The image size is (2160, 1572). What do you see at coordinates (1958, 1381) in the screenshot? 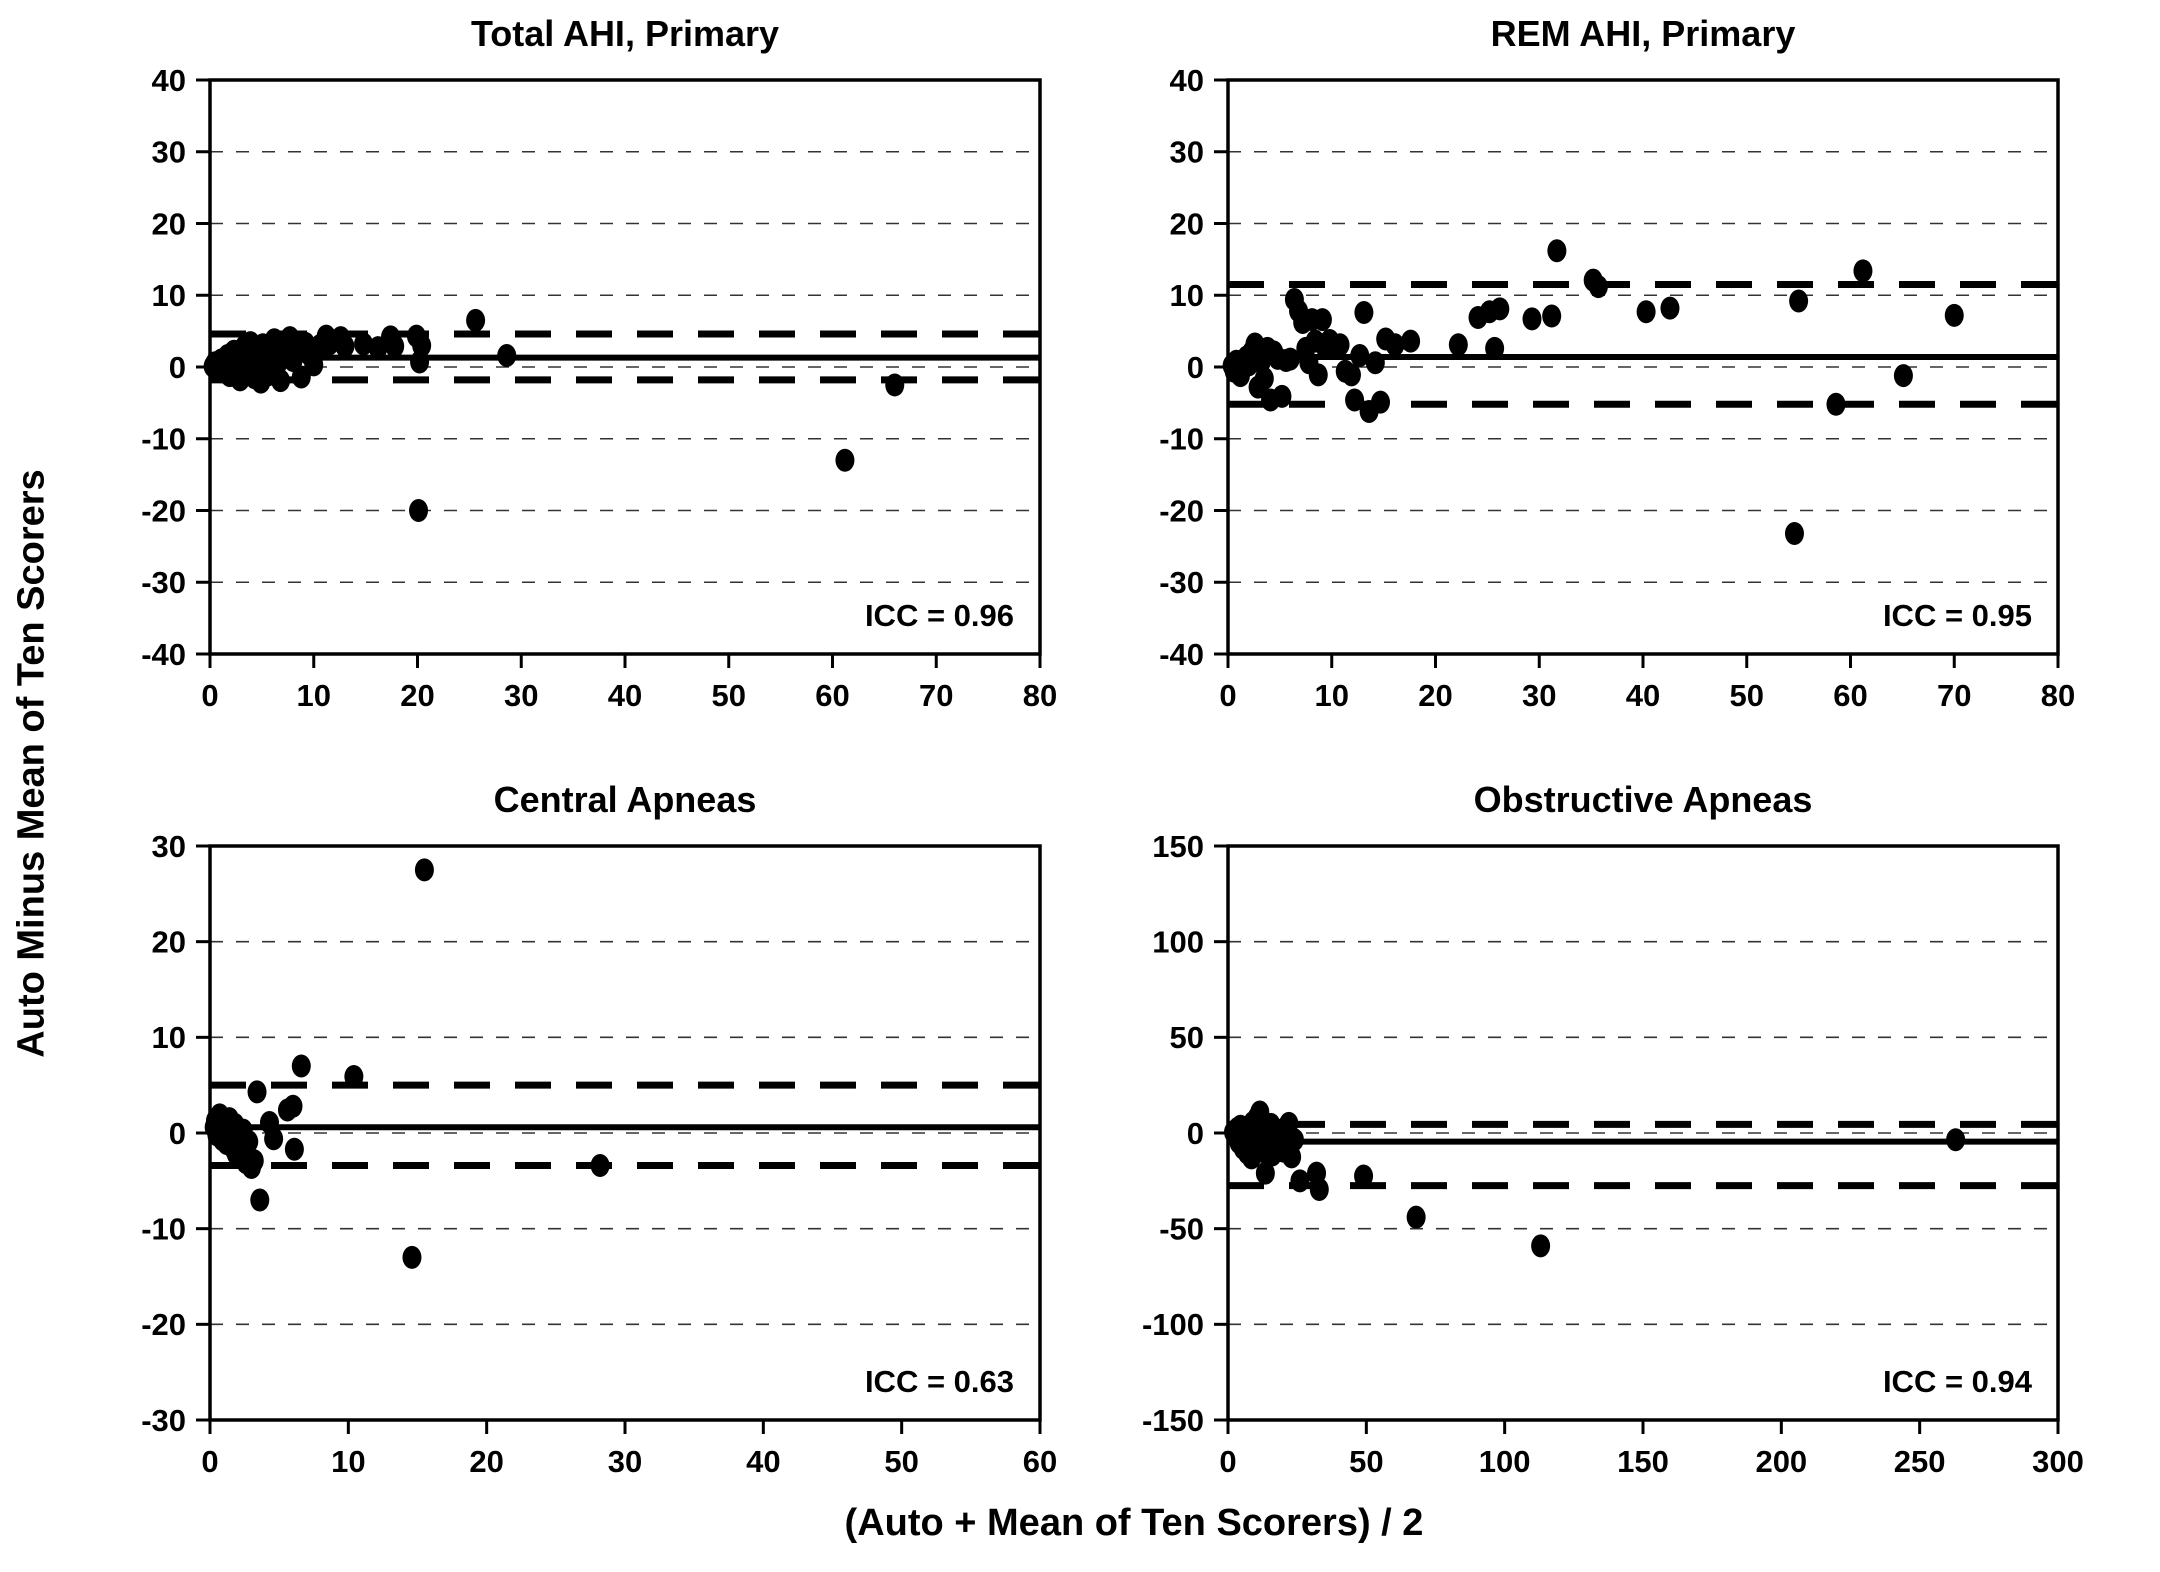
I see `icc-annotation: ICC = 0.94` at bounding box center [1958, 1381].